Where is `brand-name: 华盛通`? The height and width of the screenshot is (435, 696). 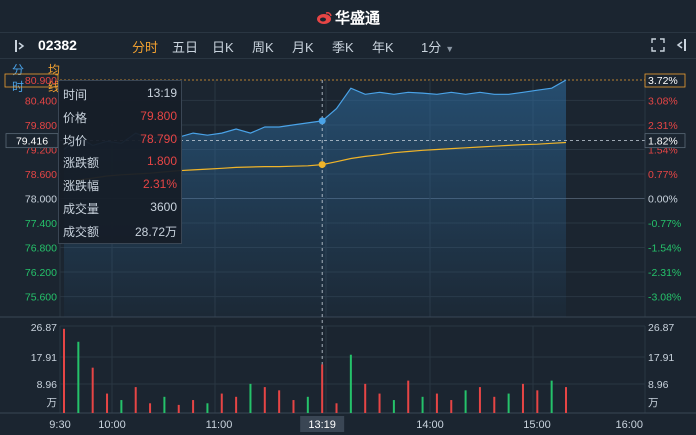
brand-name: 华盛通 is located at coordinates (357, 18).